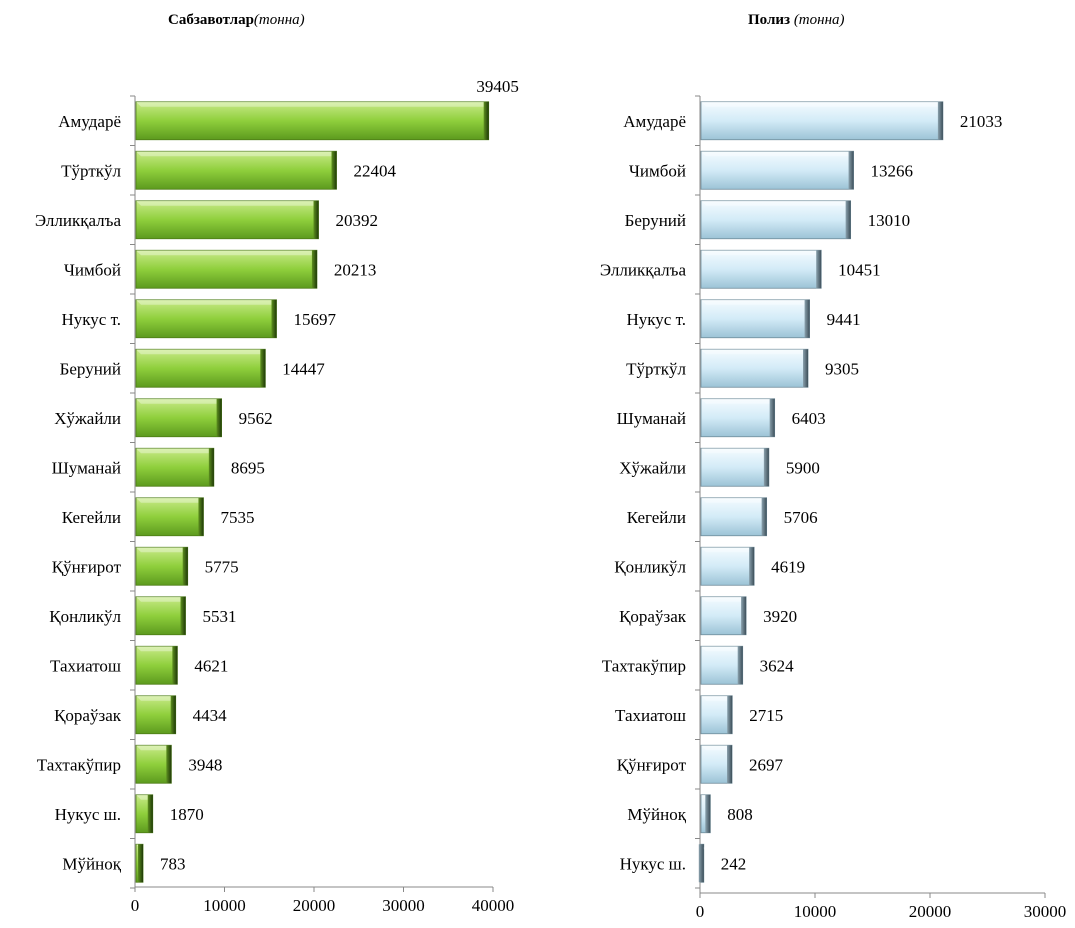 This screenshot has height=928, width=1075. What do you see at coordinates (652, 467) in the screenshot?
I see `melon-category-label: Хўжайли` at bounding box center [652, 467].